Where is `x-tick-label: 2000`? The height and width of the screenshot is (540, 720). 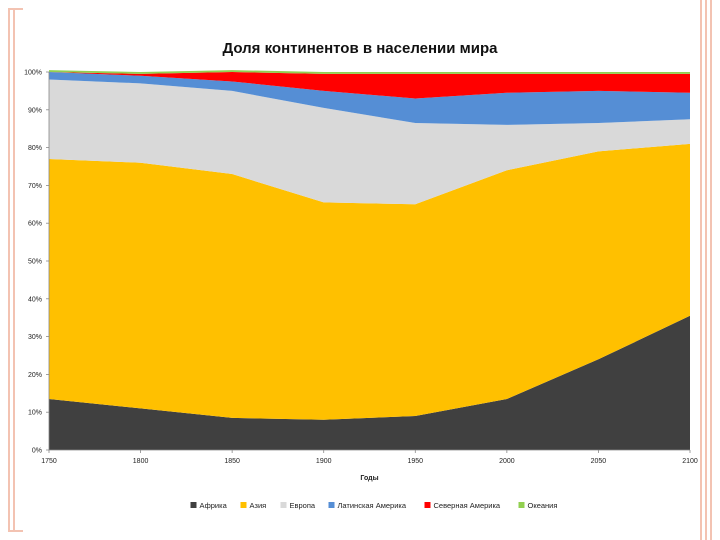 x-tick-label: 2000 is located at coordinates (507, 461).